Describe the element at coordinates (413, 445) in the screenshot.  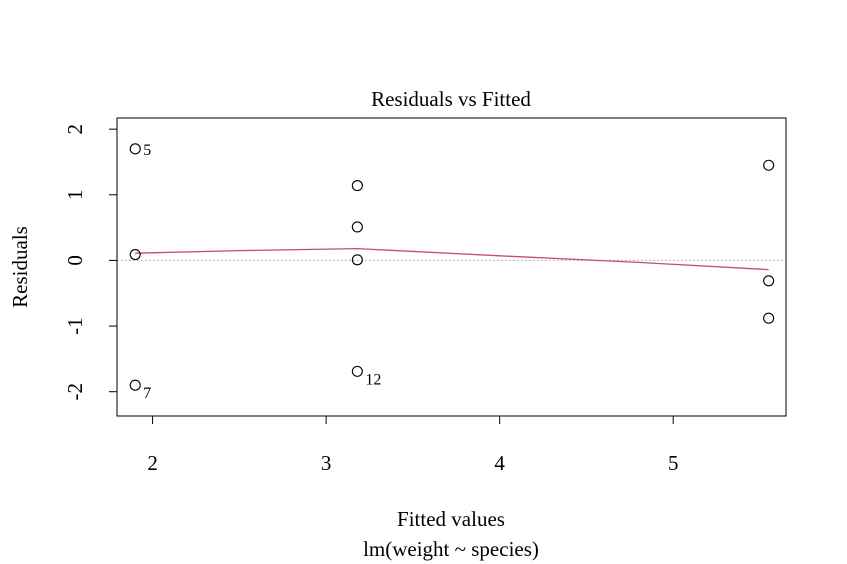
I see `x-axis: 2 3 4 5` at that location.